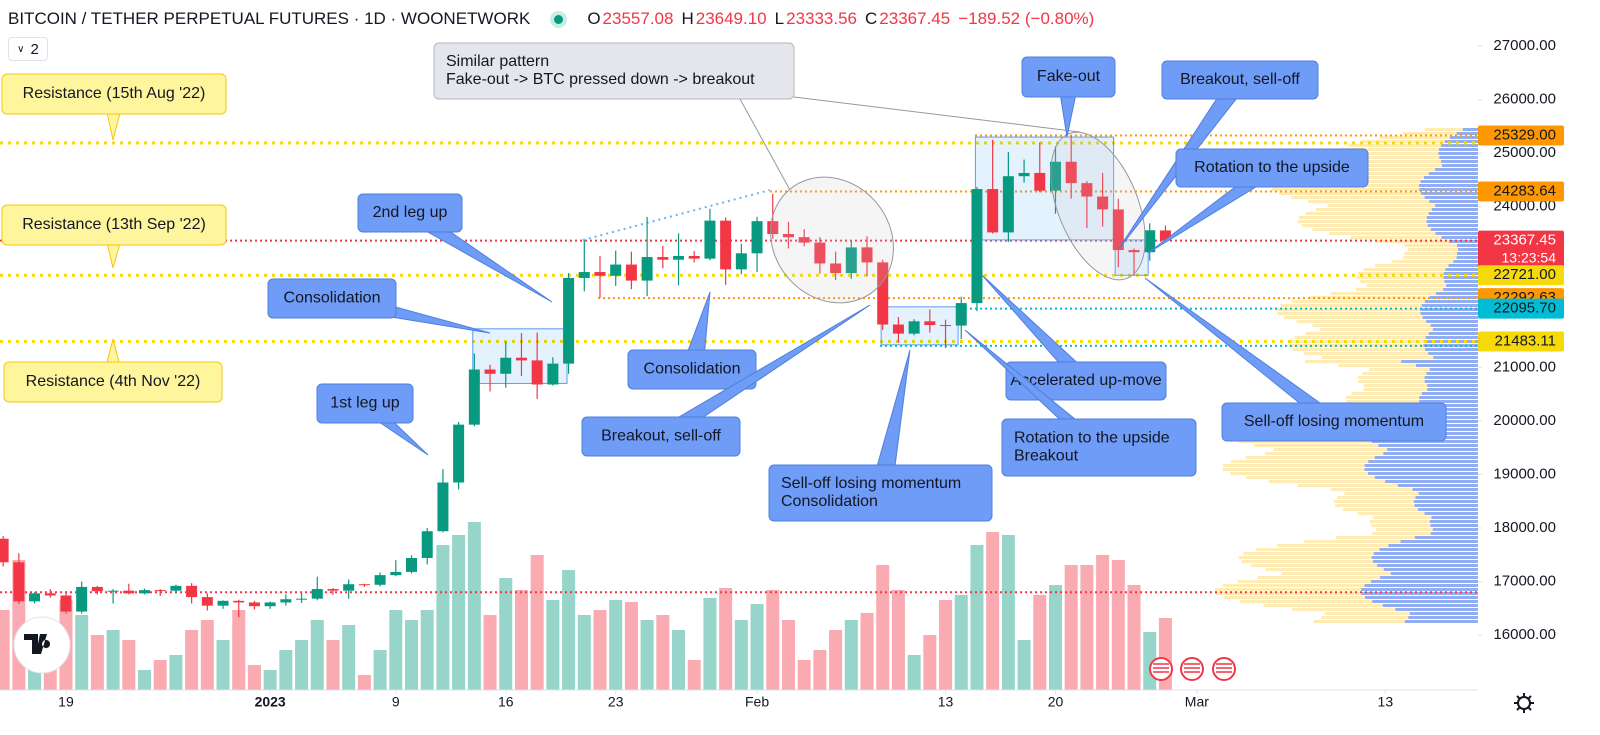 The height and width of the screenshot is (735, 1600). Describe the element at coordinates (1524, 152) in the screenshot. I see `y-tick-label: 25000.00` at that location.